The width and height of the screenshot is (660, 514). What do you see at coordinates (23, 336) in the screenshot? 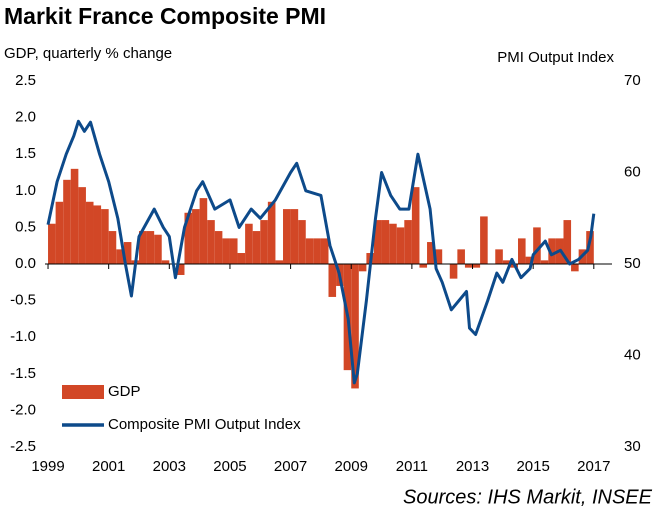
I see `y-tick-label: -1.0` at bounding box center [23, 336].